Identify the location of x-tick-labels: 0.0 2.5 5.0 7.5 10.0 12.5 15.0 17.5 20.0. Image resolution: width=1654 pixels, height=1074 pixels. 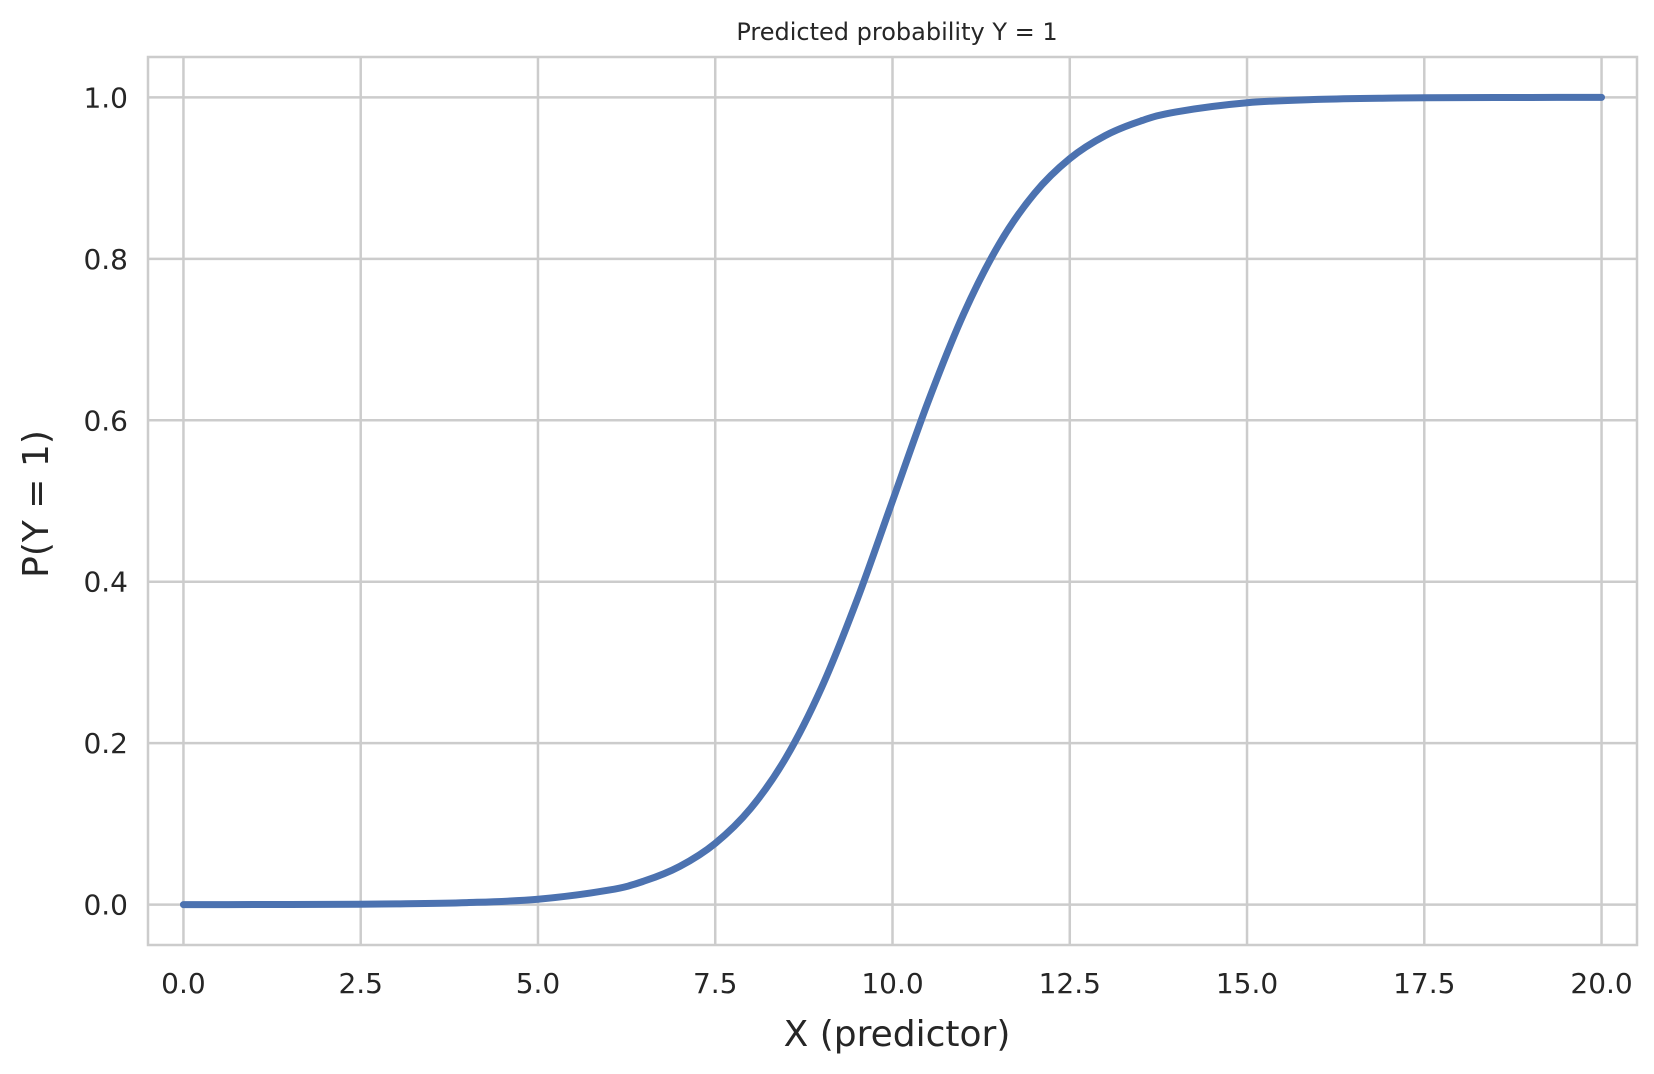
(897, 983).